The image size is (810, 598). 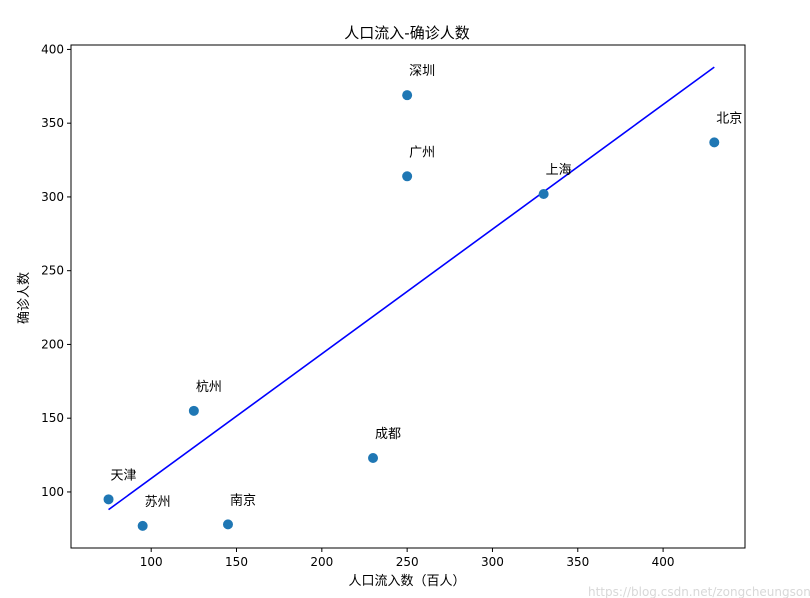 I want to click on x-axis-title: 人口流入数（百人）, so click(x=406, y=581).